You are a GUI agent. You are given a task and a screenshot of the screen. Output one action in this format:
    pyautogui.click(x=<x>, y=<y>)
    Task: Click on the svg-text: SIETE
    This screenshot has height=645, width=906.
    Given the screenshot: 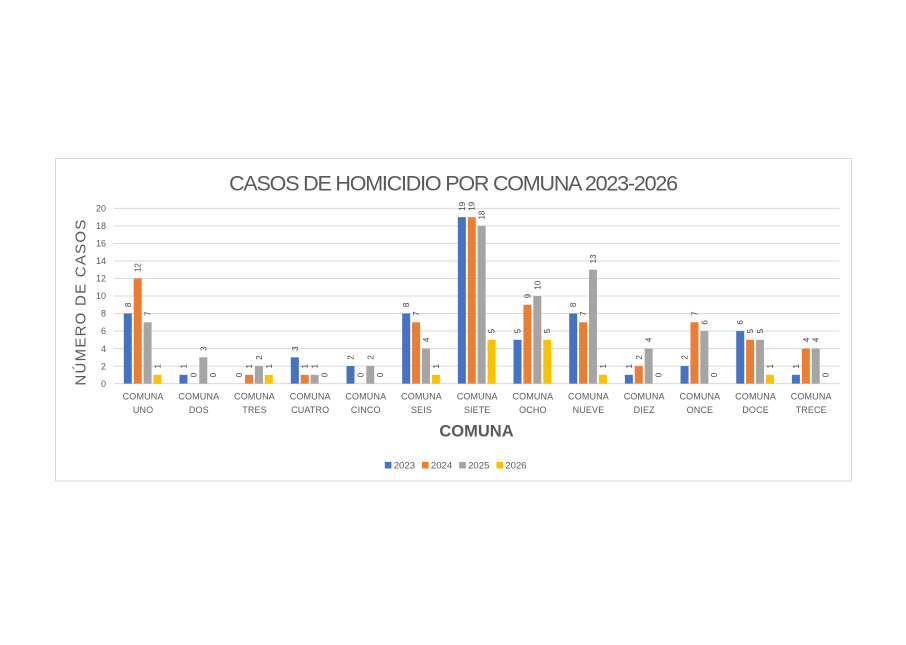 What is the action you would take?
    pyautogui.click(x=477, y=410)
    